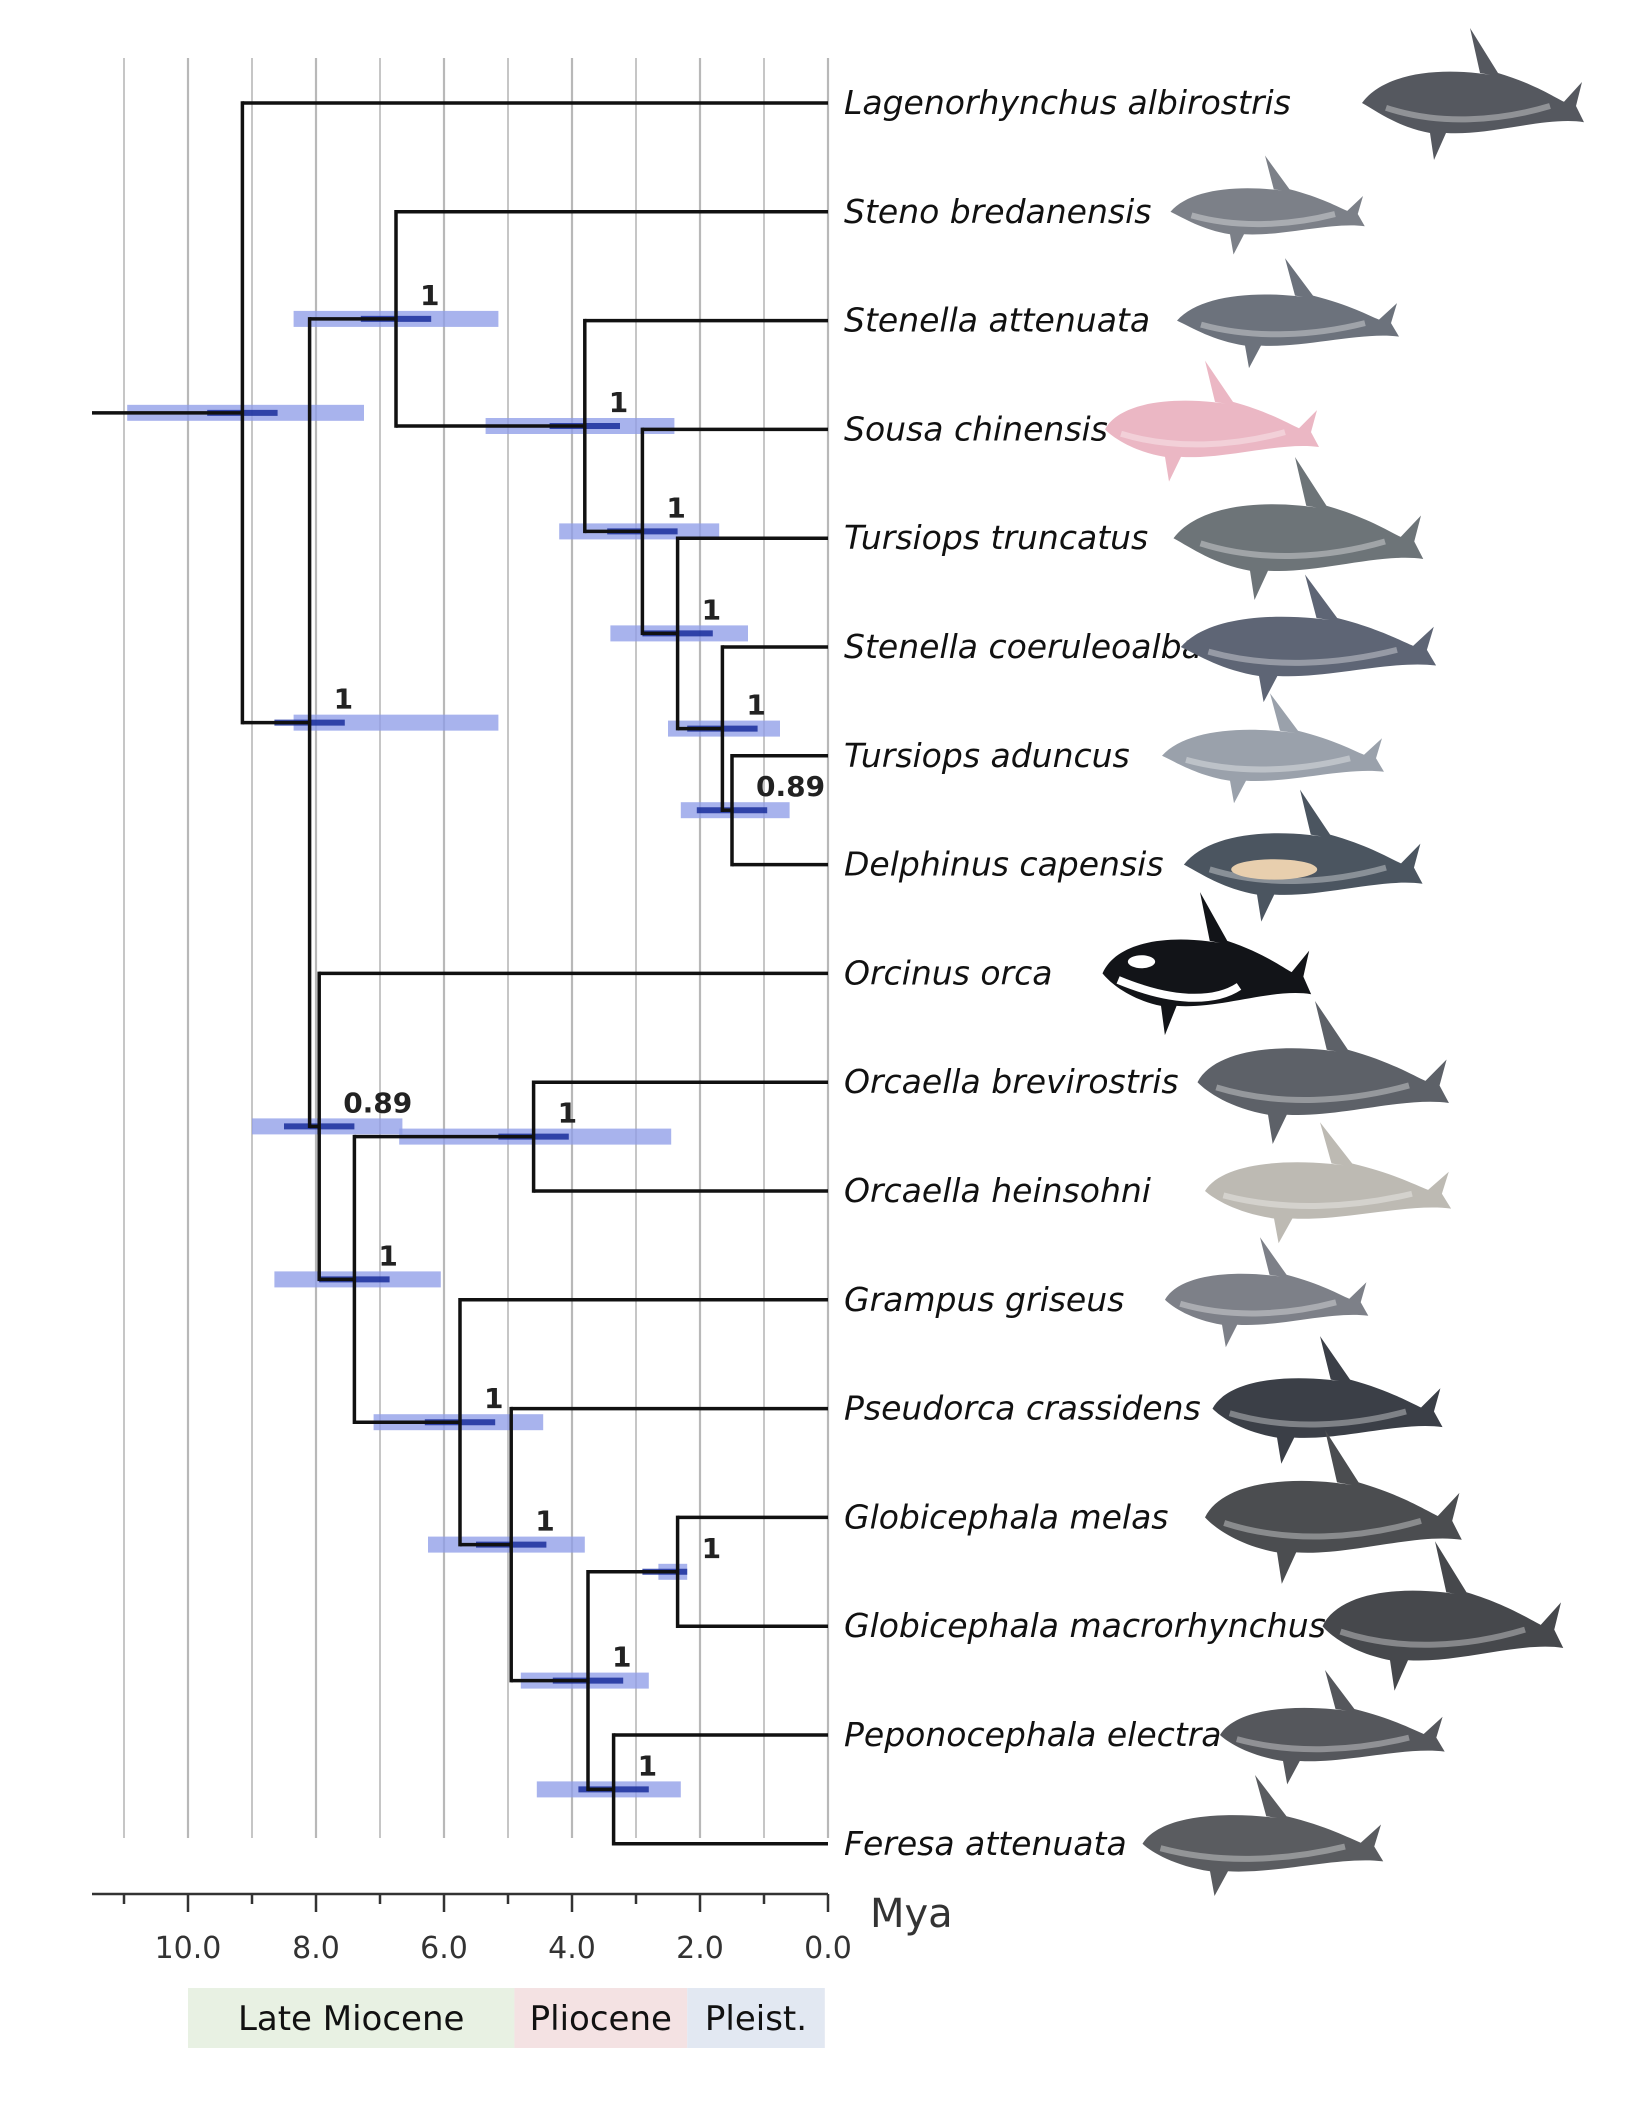 The image size is (1652, 2122). What do you see at coordinates (1023, 646) in the screenshot?
I see `taxon-label: Stenella coeruleoalba` at bounding box center [1023, 646].